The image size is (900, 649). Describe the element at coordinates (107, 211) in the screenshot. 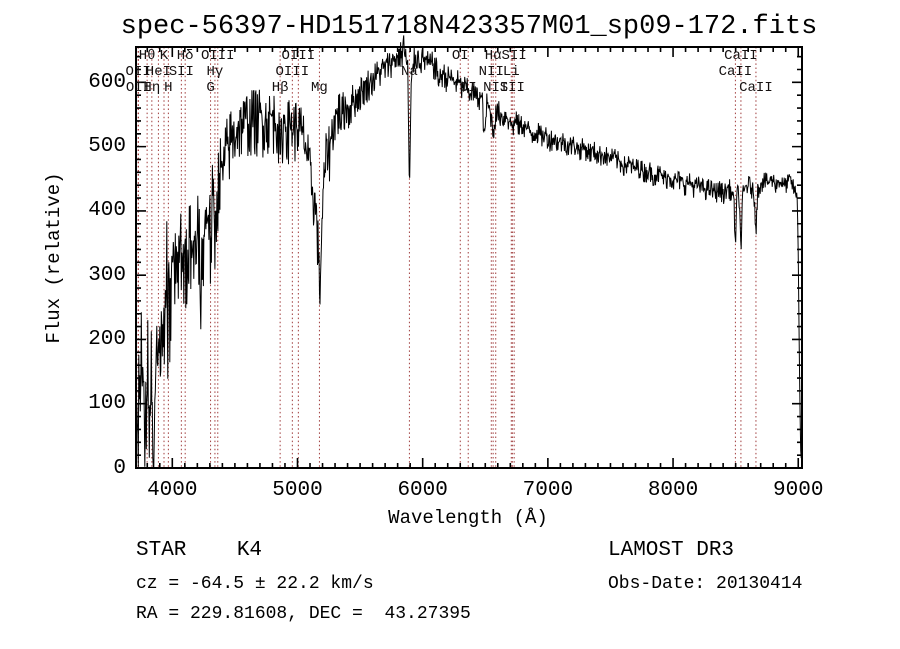

I see `y-tick-label: 400` at that location.